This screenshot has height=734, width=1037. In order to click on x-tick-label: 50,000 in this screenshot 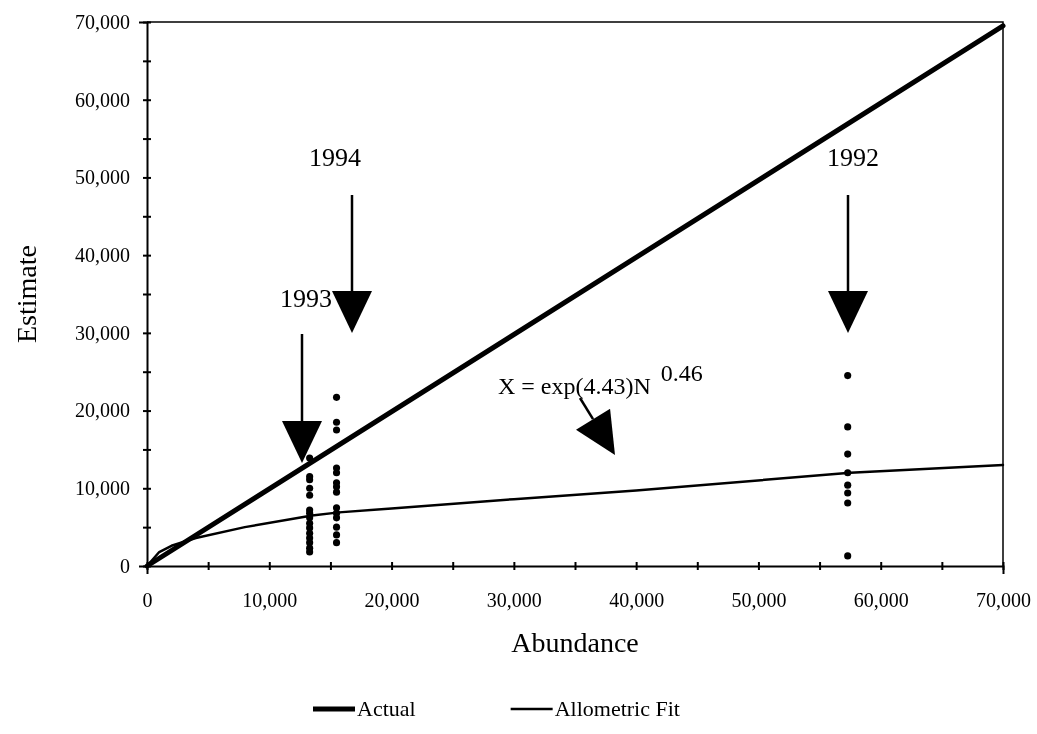, I will do `click(759, 600)`.